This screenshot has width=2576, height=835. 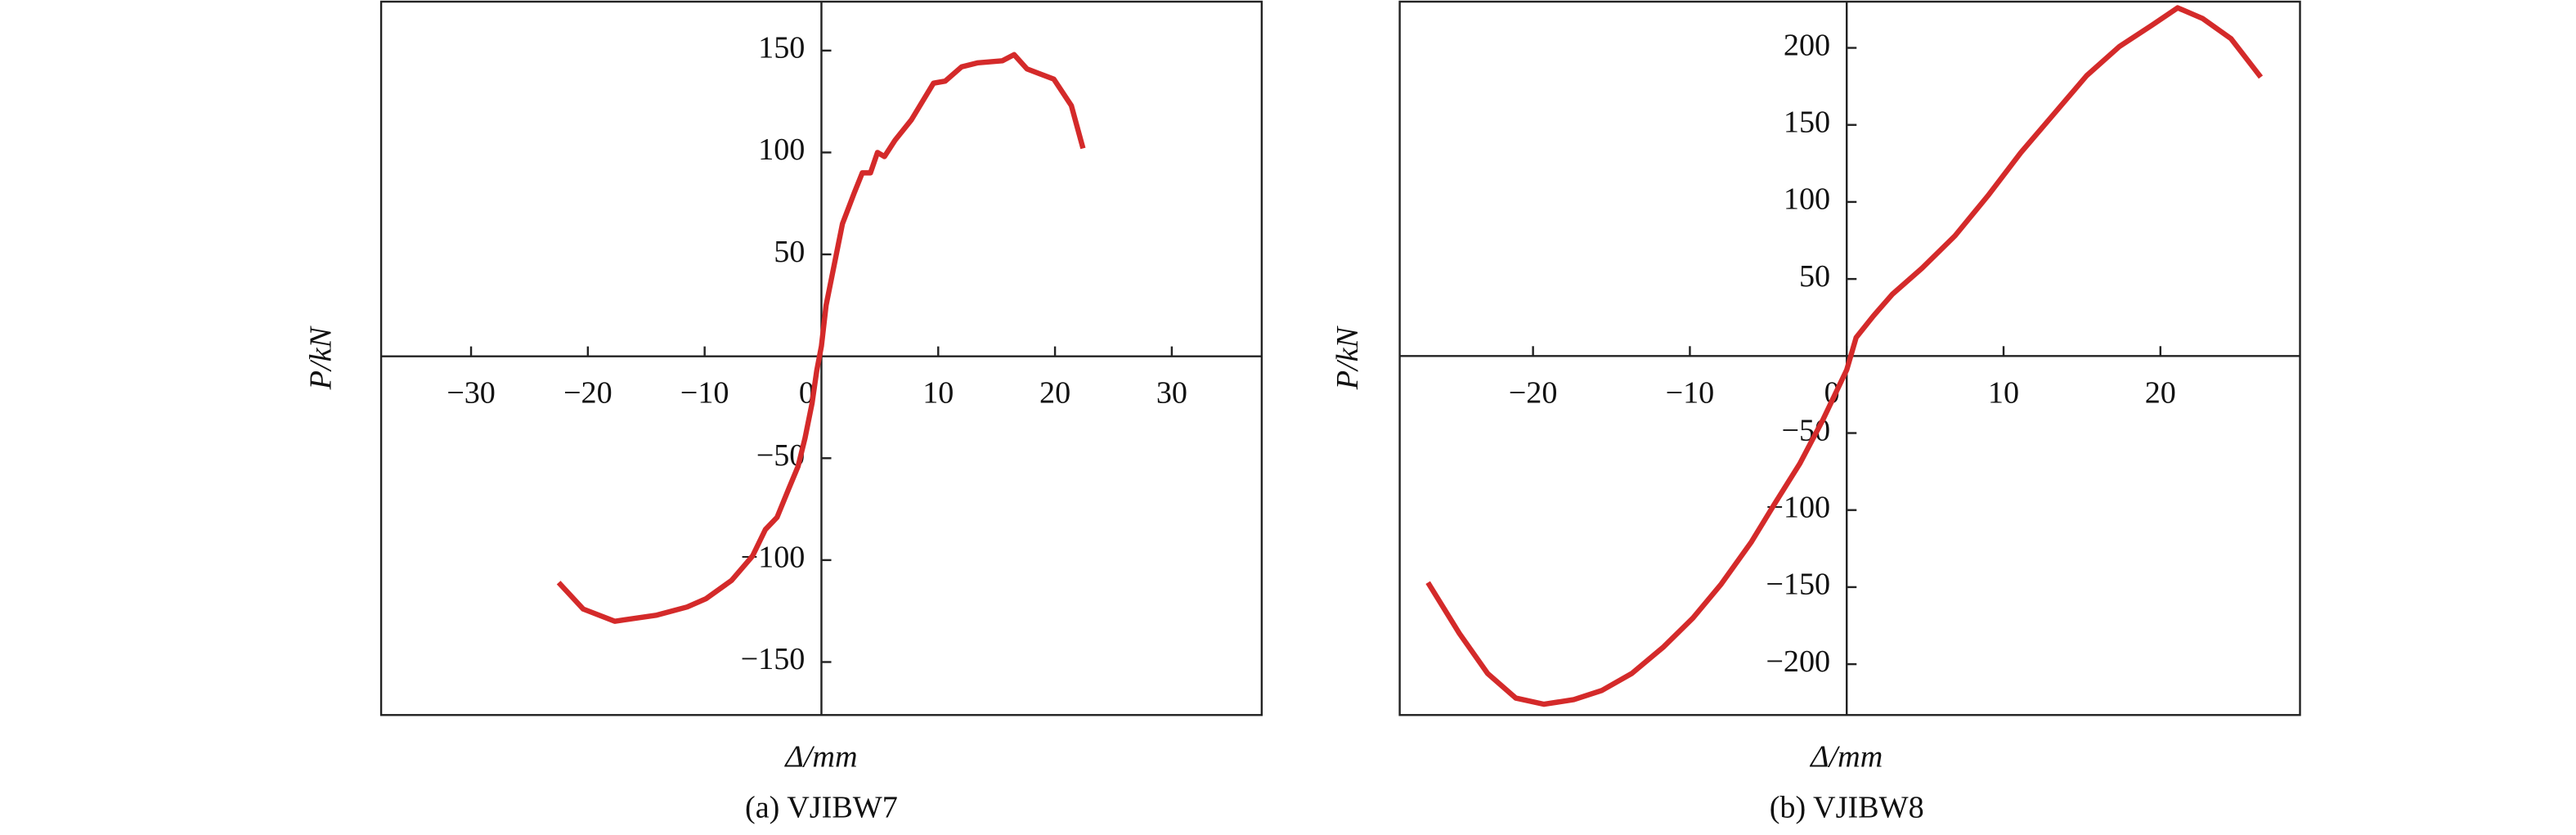 What do you see at coordinates (471, 393) in the screenshot?
I see `x-tick-label: −30` at bounding box center [471, 393].